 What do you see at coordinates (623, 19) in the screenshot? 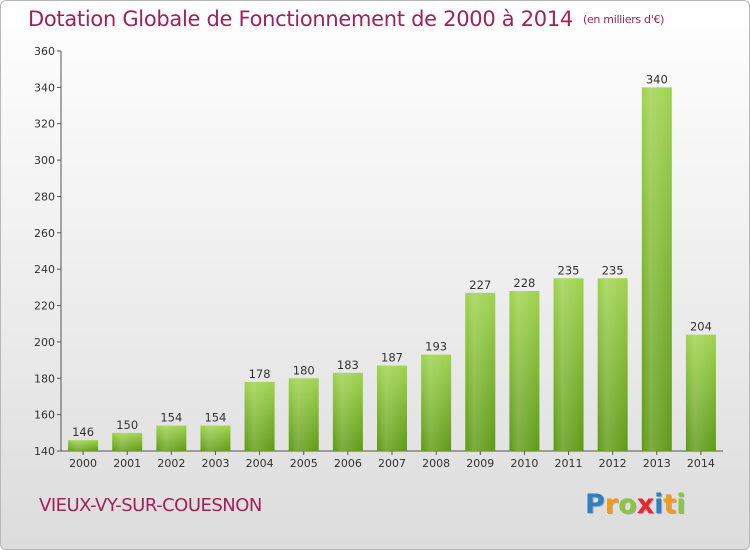
I see `chart-subtitle: (en milliers d'€)` at bounding box center [623, 19].